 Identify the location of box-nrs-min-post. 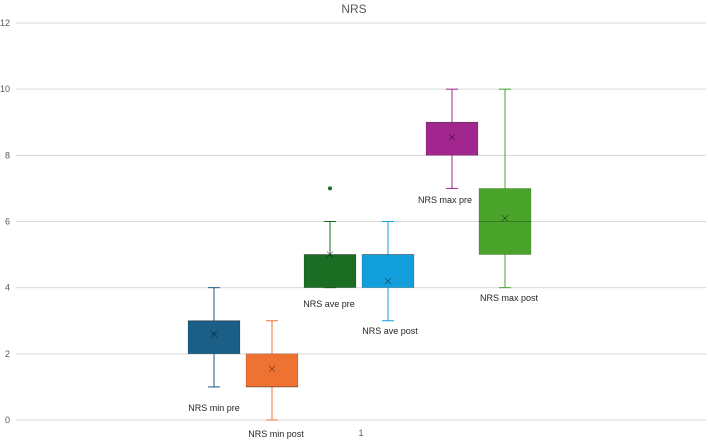
(272, 370).